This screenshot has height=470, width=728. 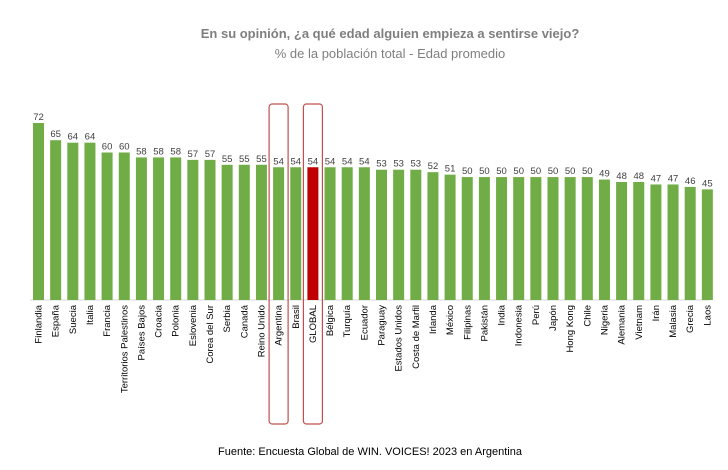 I want to click on bar-francia, so click(x=107, y=226).